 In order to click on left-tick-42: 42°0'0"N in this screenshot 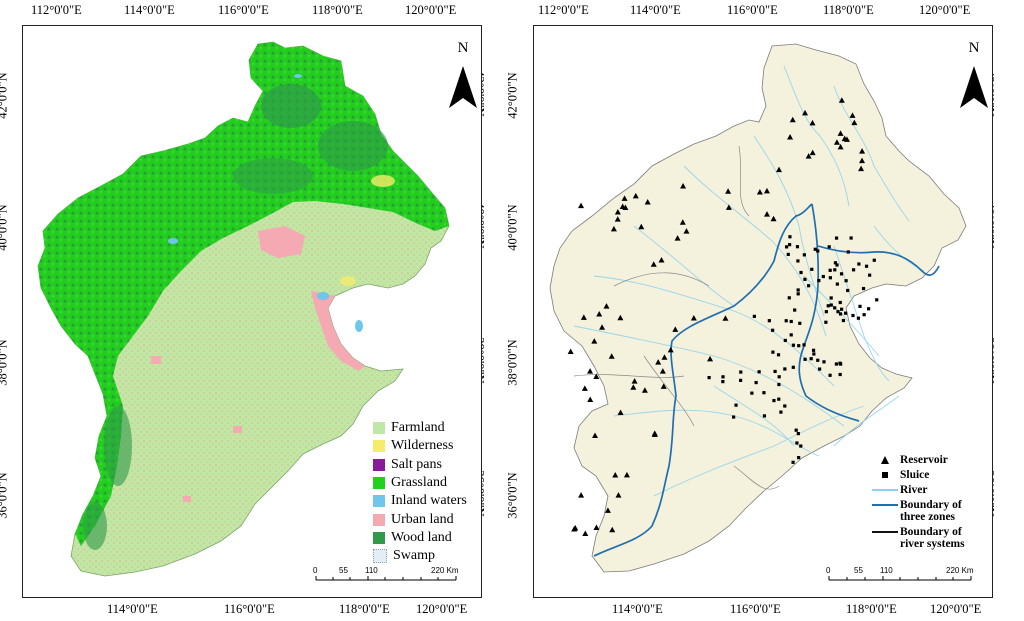, I will do `click(5, 95)`.